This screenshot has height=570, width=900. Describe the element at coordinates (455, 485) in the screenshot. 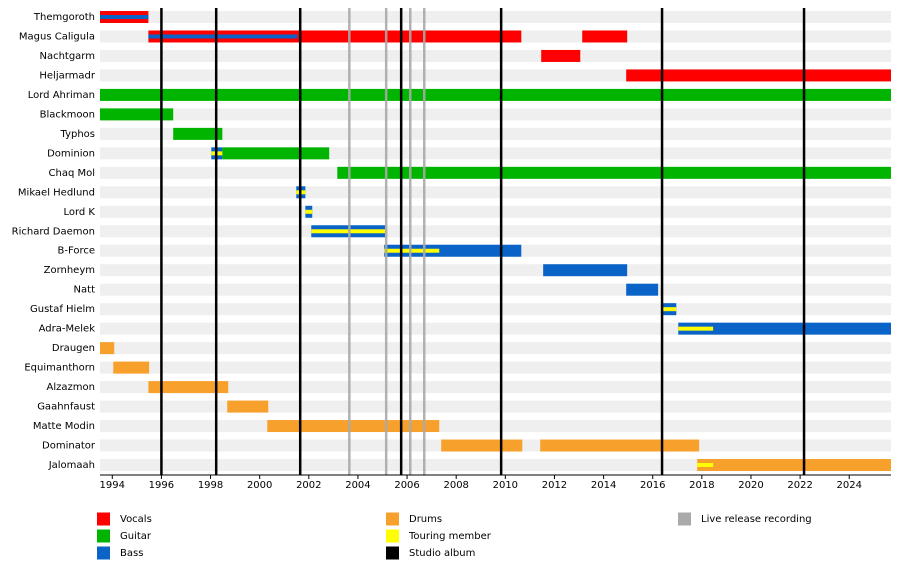

I see `x-tick-label: 2008` at that location.